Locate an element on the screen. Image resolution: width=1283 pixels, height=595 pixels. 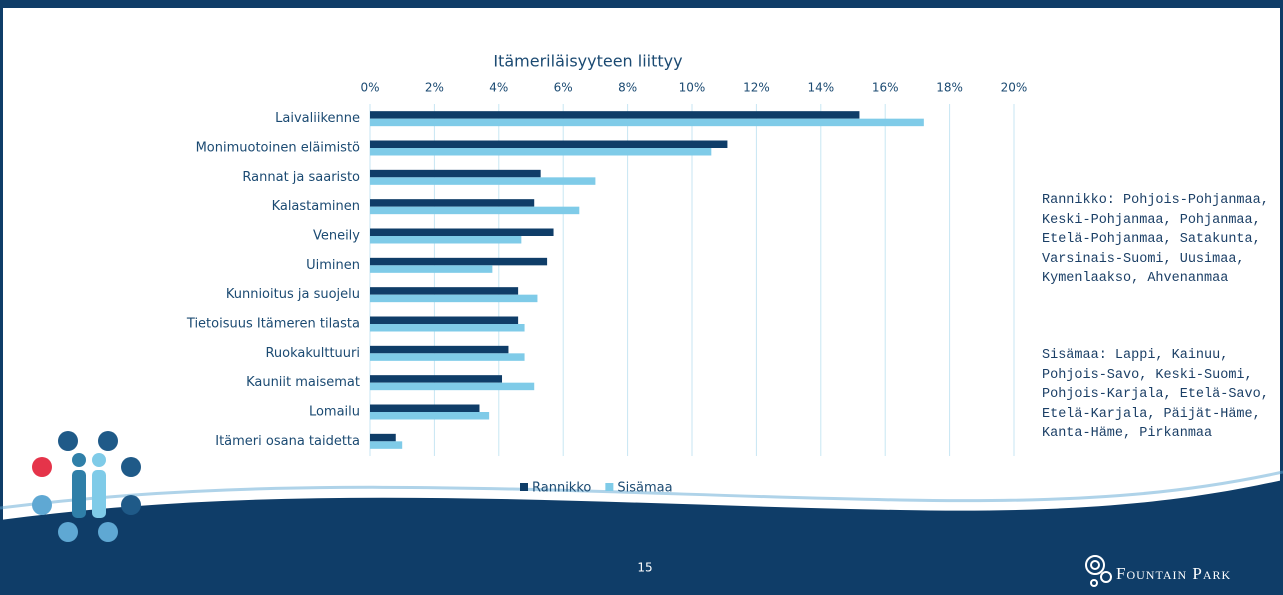
x-tick-label: 14% is located at coordinates (820, 88).